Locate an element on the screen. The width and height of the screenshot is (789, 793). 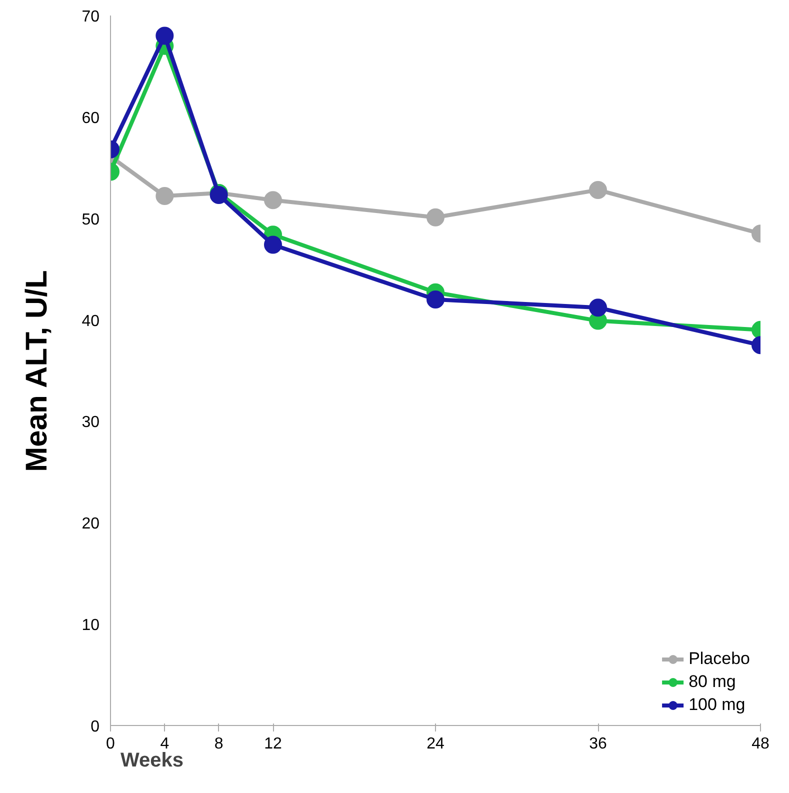
x-tick-label: 4 is located at coordinates (165, 744).